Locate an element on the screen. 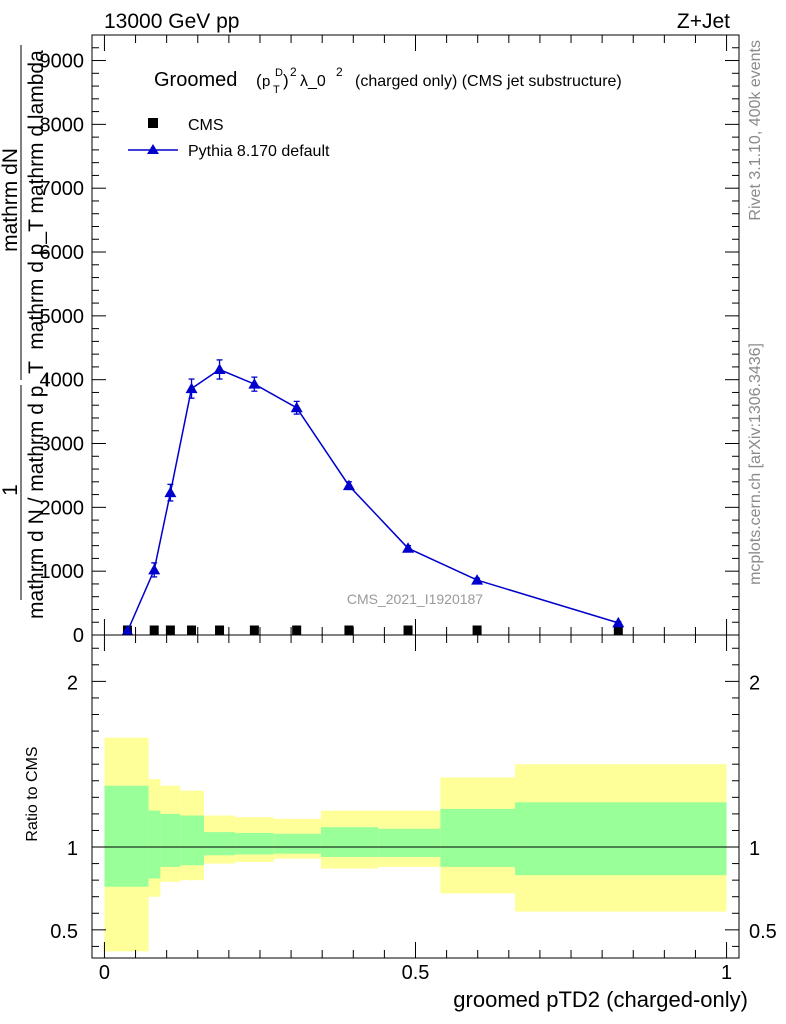 This screenshot has width=786, height=1024. ratio-y-tick-label: 0.5 is located at coordinates (64, 932).